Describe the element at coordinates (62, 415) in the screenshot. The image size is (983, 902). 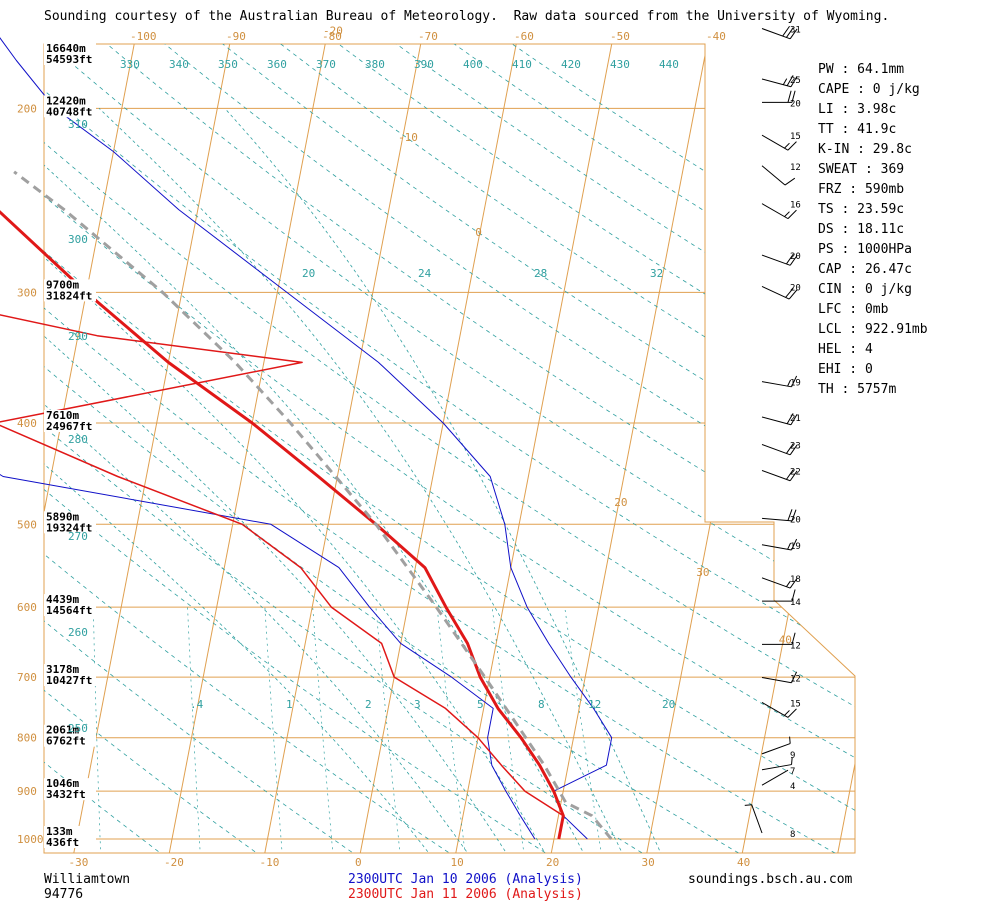
I see `height-label-m: 7610m` at that location.